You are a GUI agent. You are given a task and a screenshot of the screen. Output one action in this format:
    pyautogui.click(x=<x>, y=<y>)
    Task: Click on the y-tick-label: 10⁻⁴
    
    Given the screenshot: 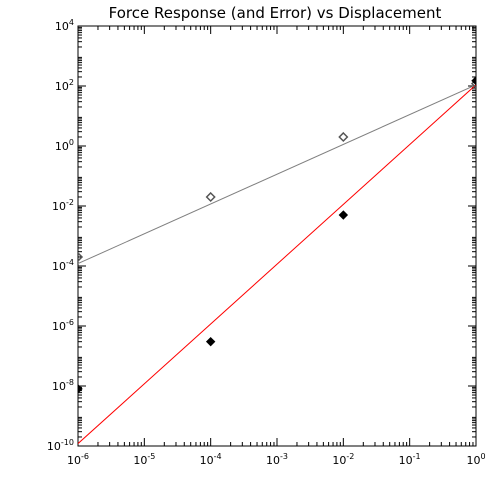 What is the action you would take?
    pyautogui.click(x=63, y=265)
    